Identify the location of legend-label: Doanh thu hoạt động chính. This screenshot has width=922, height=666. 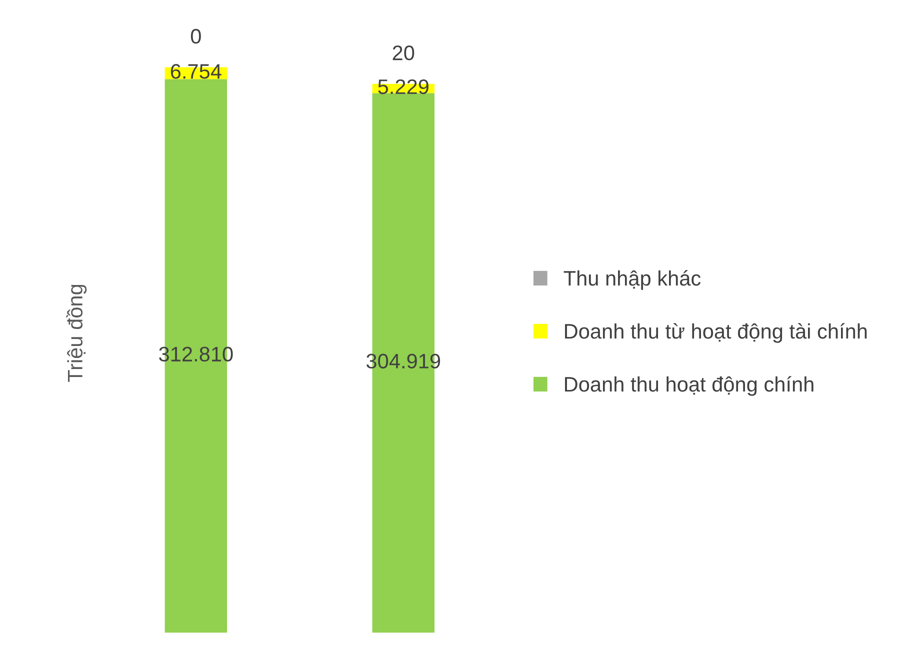
(689, 386).